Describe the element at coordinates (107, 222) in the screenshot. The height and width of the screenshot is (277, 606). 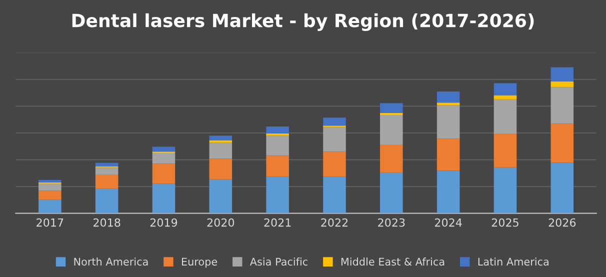
I see `x-tick-label: 2018` at that location.